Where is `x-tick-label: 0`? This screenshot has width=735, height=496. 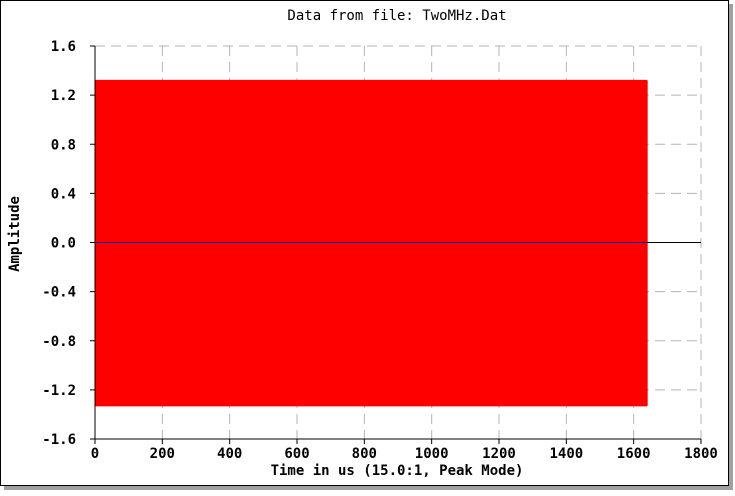
x-tick-label: 0 is located at coordinates (95, 454).